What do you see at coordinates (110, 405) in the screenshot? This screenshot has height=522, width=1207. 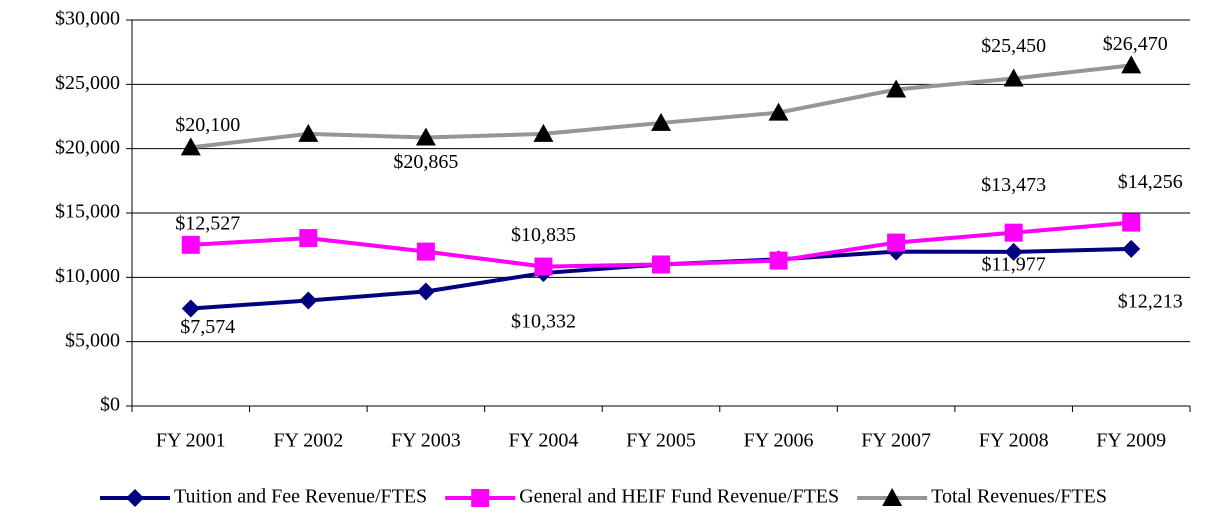 I see `y-tick-label: $0` at bounding box center [110, 405].